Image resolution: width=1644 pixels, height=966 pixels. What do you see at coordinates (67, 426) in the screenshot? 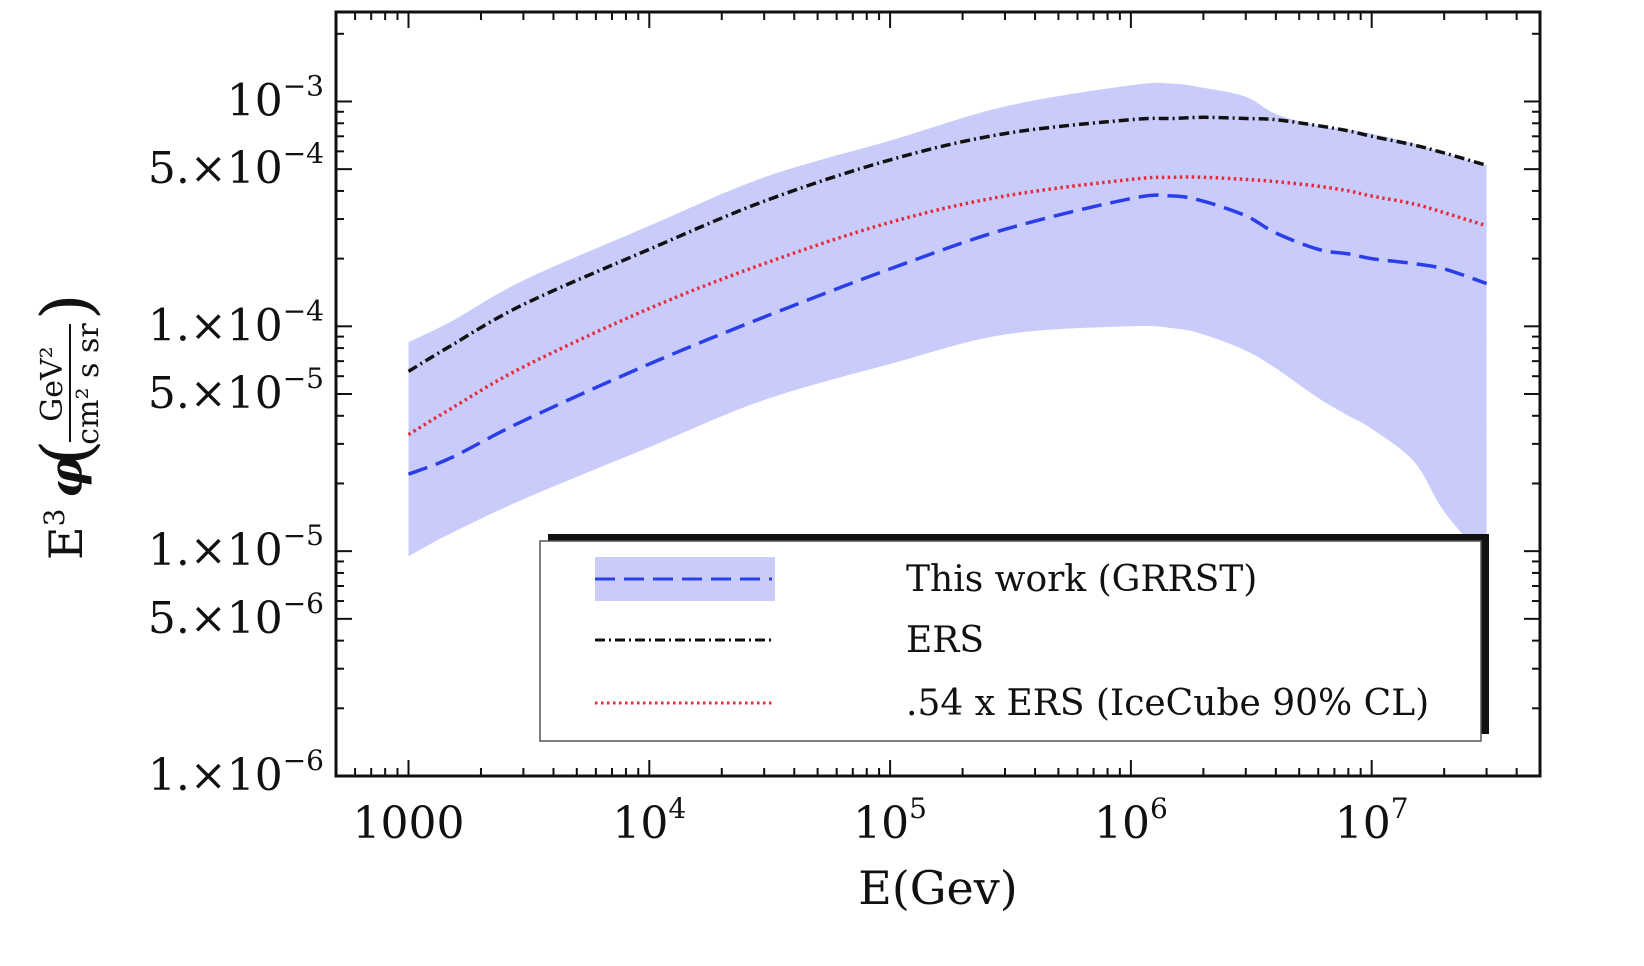
I see `y-axis-title: E3 φ ( GeV² cm² s sr )` at bounding box center [67, 426].